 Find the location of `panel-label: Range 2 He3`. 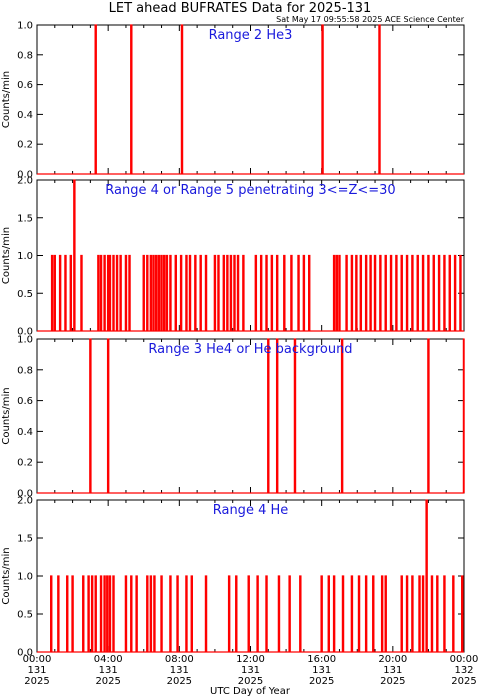

panel-label: Range 2 He3 is located at coordinates (251, 35).